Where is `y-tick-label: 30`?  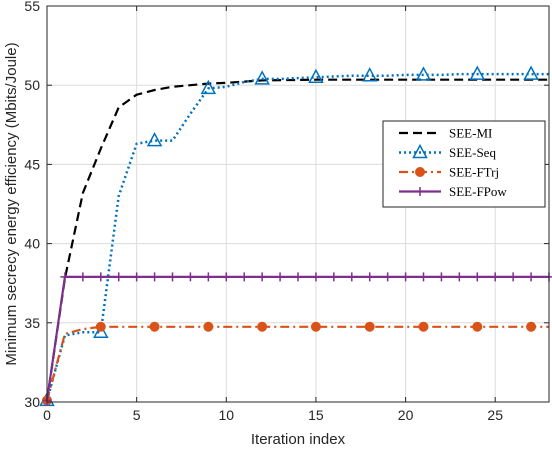 y-tick-label: 30 is located at coordinates (32, 402).